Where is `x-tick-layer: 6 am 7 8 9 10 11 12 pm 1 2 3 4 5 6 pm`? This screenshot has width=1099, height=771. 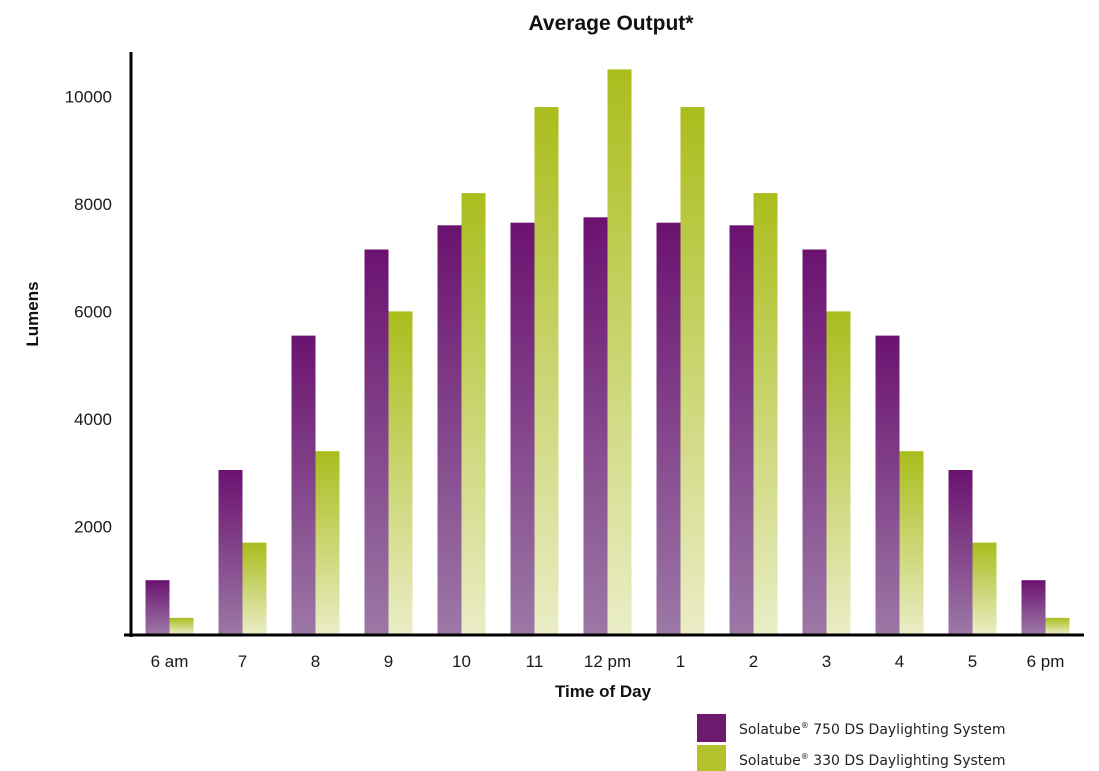 x-tick-layer: 6 am 7 8 9 10 11 12 pm 1 2 3 4 5 6 pm is located at coordinates (608, 661).